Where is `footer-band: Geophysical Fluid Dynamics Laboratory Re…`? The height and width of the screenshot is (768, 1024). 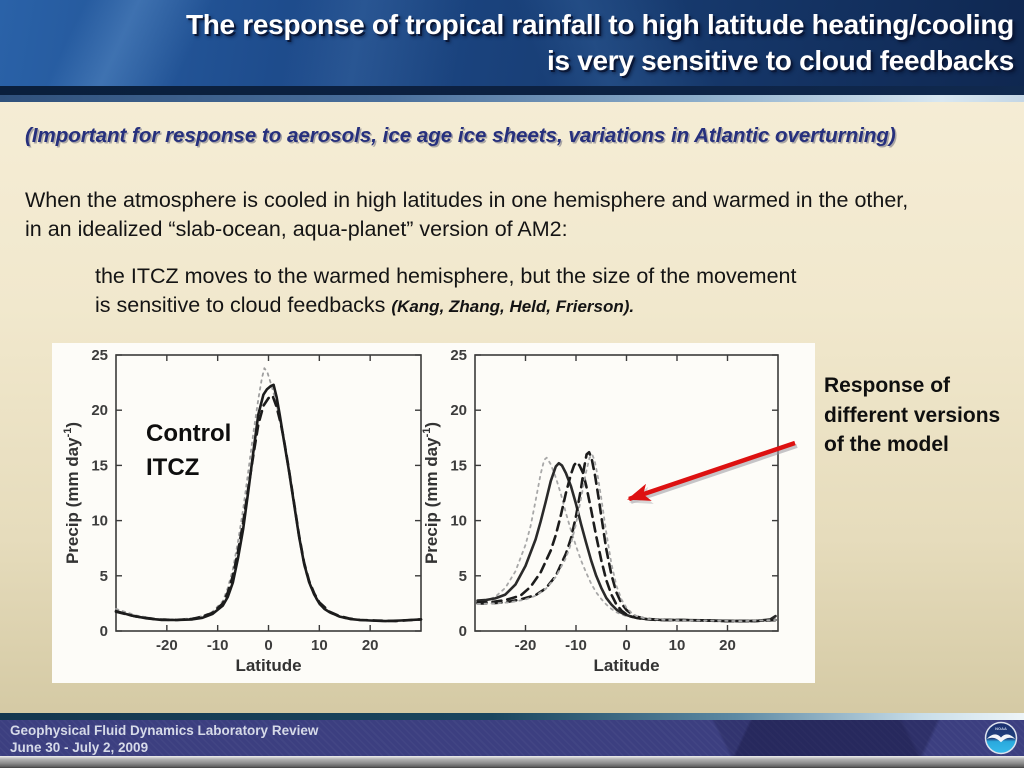 footer-band: Geophysical Fluid Dynamics Laboratory Re… is located at coordinates (512, 738).